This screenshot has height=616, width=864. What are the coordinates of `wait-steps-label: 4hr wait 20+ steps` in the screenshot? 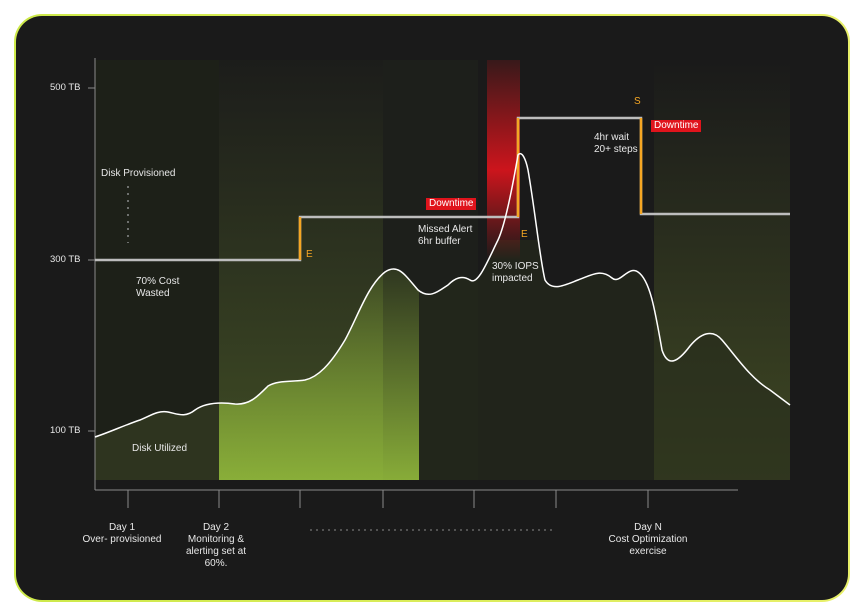 It's located at (616, 143).